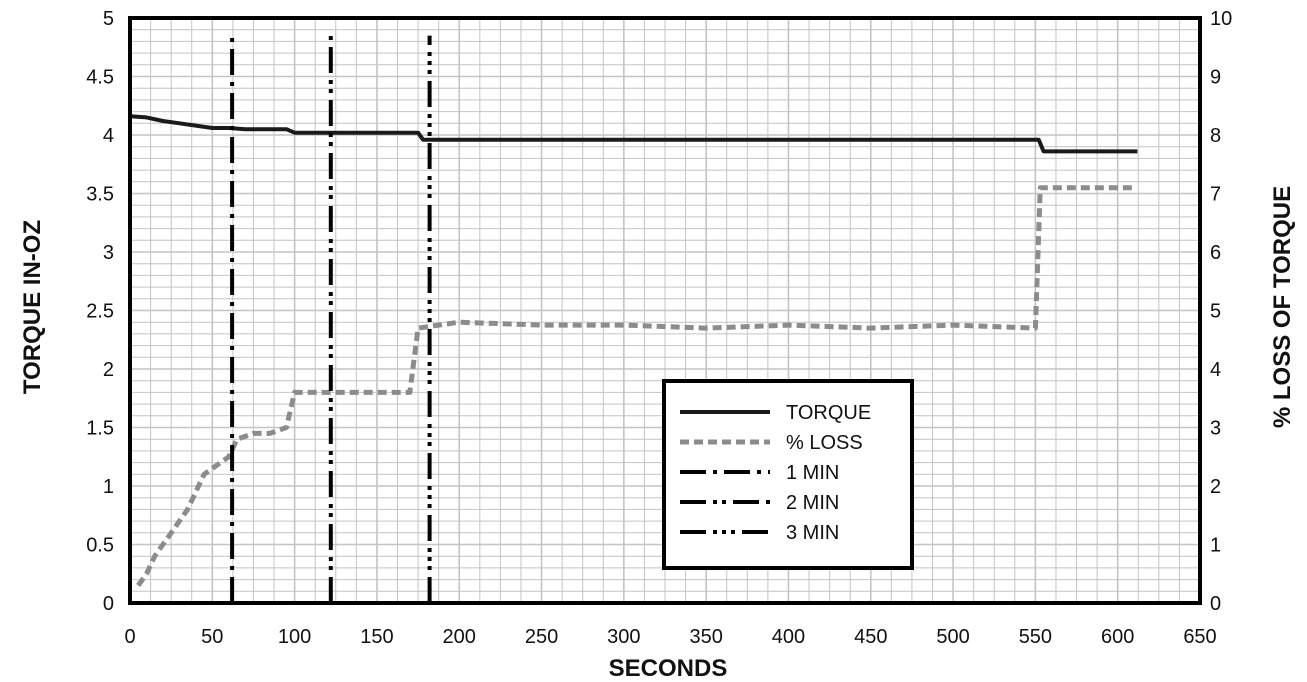 This screenshot has width=1307, height=682. Describe the element at coordinates (1215, 78) in the screenshot. I see `y2-tick-label: 9` at that location.